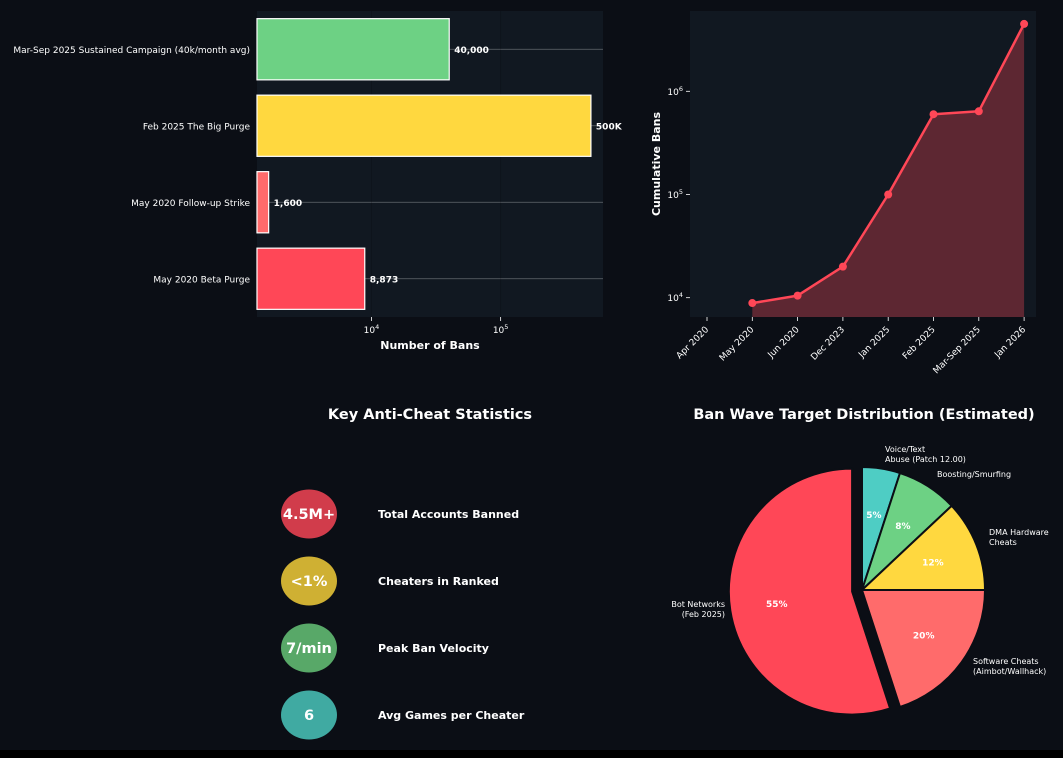 This screenshot has height=758, width=1063. I want to click on line-x-tick-label: May 2020, so click(737, 344).